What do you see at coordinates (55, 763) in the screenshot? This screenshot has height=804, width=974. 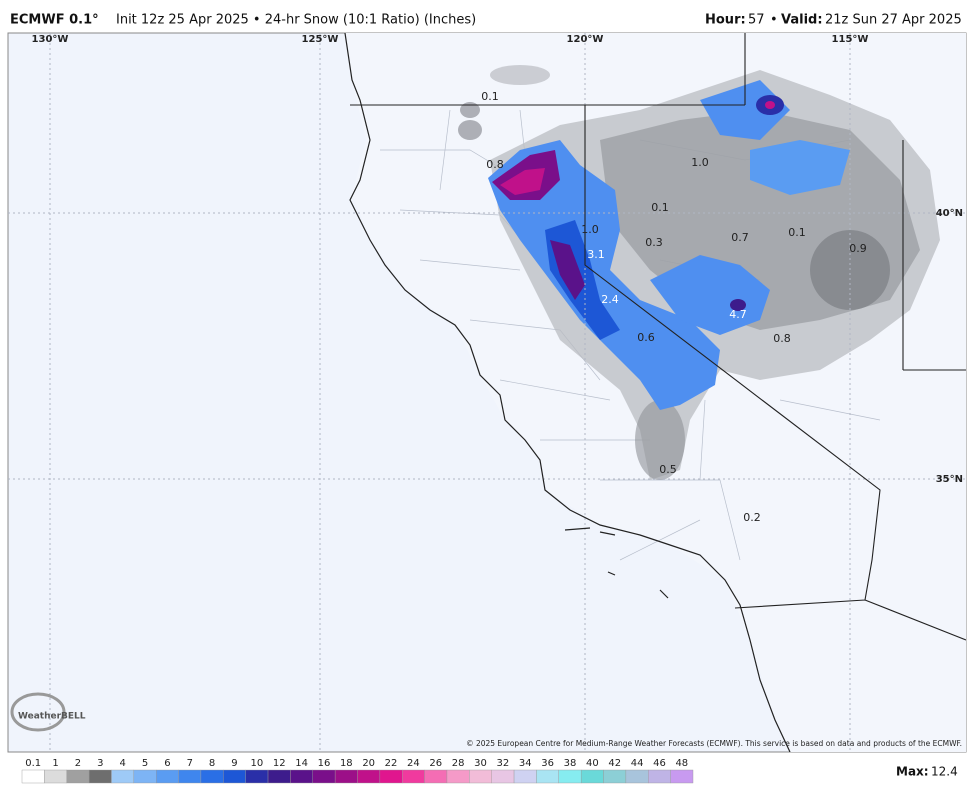 I see `colorbar-tick-label: 1` at bounding box center [55, 763].